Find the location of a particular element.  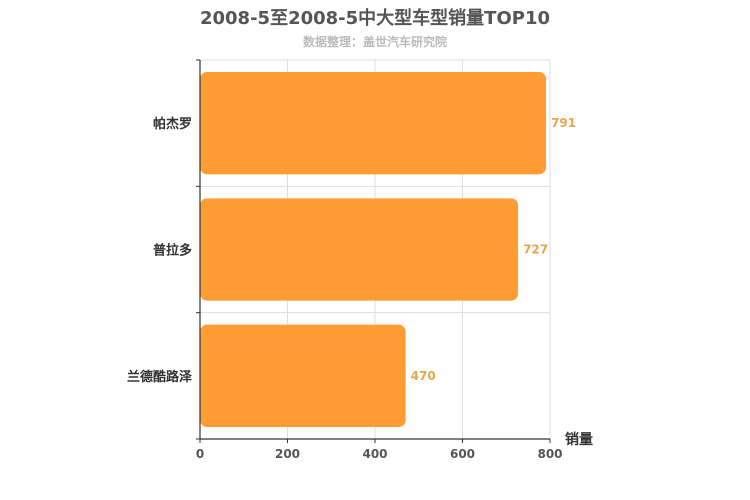

x-tick-label: 800 is located at coordinates (549, 454).